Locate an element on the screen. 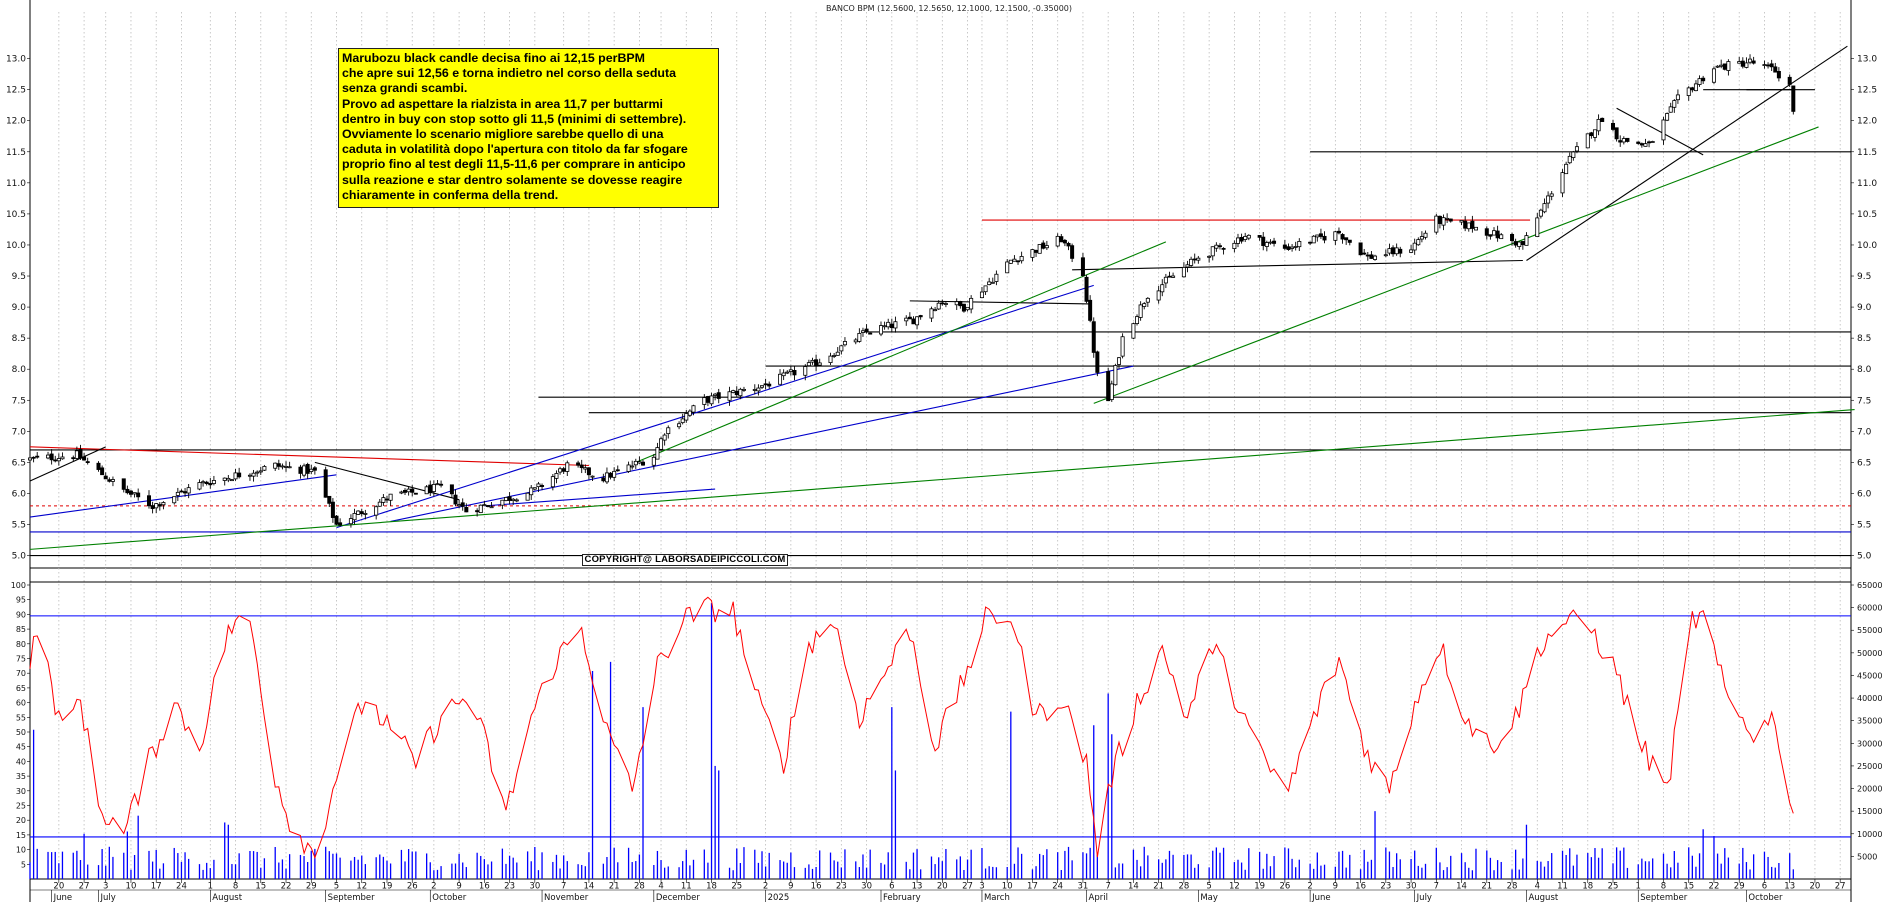 The image size is (1890, 907). x-day-label: 2 is located at coordinates (1309, 887).